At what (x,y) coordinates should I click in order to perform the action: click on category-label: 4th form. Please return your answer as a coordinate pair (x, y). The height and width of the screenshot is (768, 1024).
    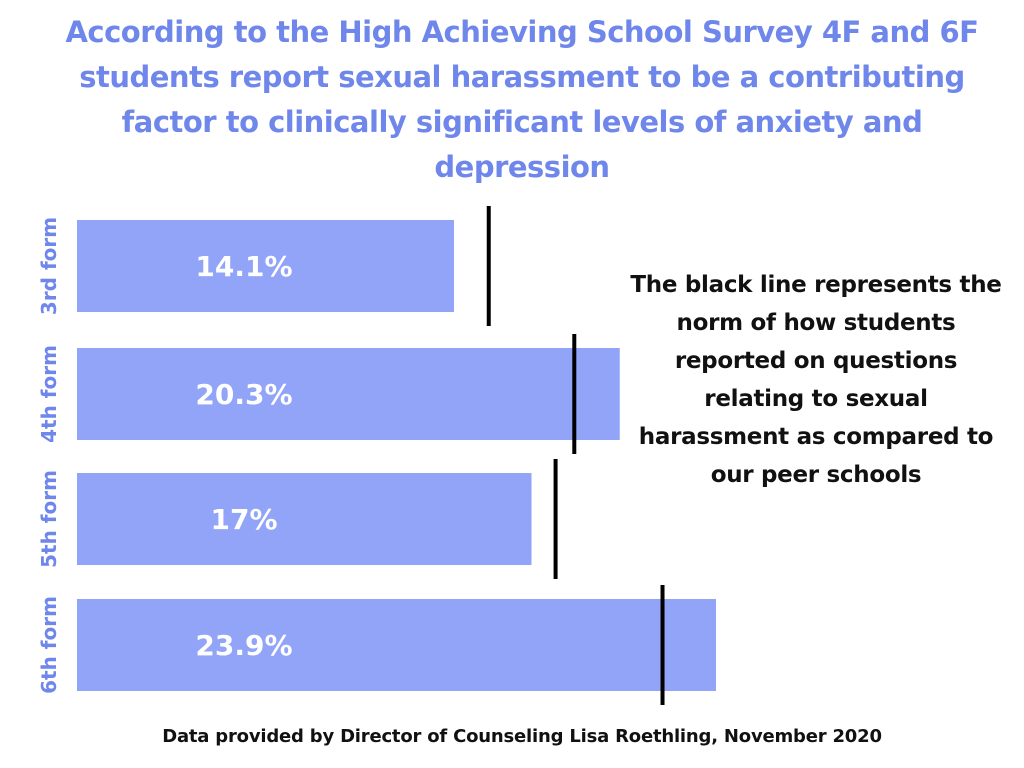
    Looking at the image, I should click on (49, 394).